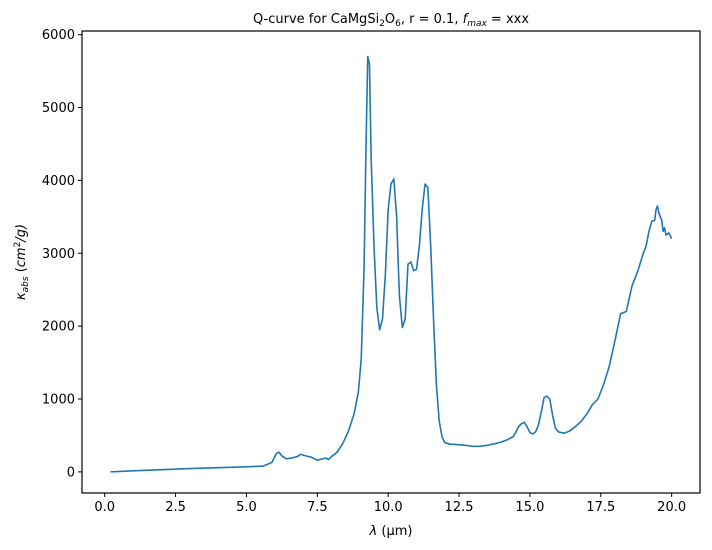  Describe the element at coordinates (600, 507) in the screenshot. I see `x-tick-label: 17.5` at that location.